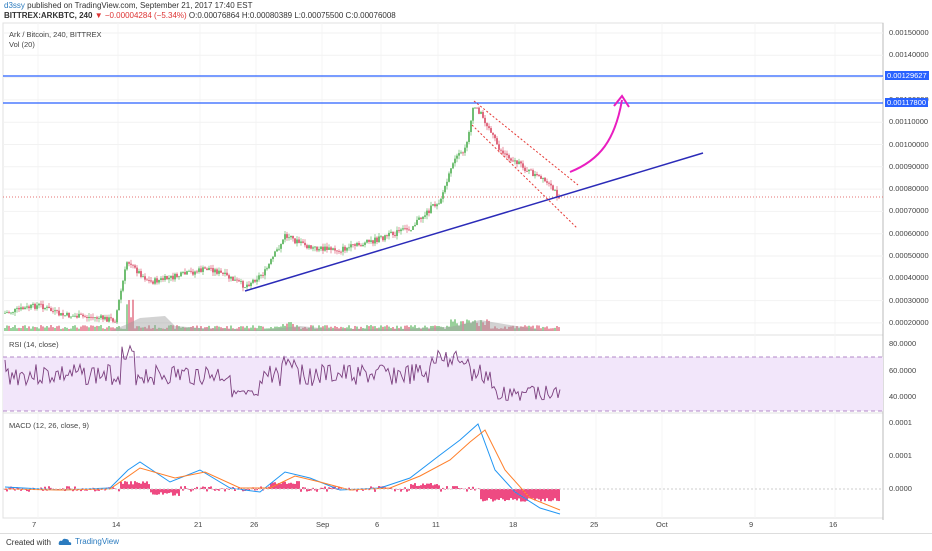 Image resolution: width=932 pixels, height=551 pixels. I want to click on price-tick: 0.00090000, so click(909, 166).